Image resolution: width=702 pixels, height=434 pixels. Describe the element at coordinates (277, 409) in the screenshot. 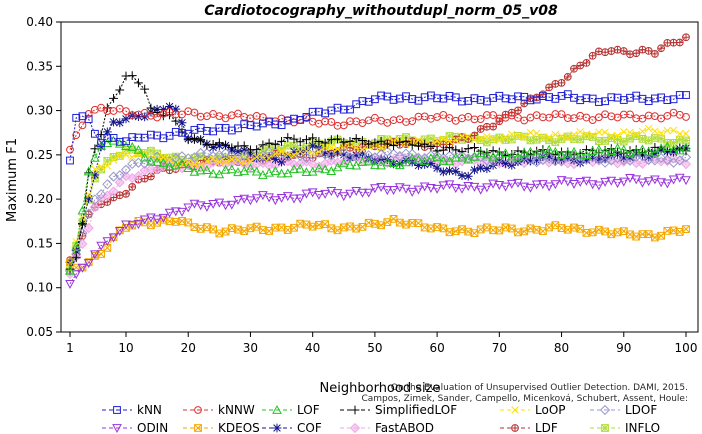

I see `legend-marker` at that location.